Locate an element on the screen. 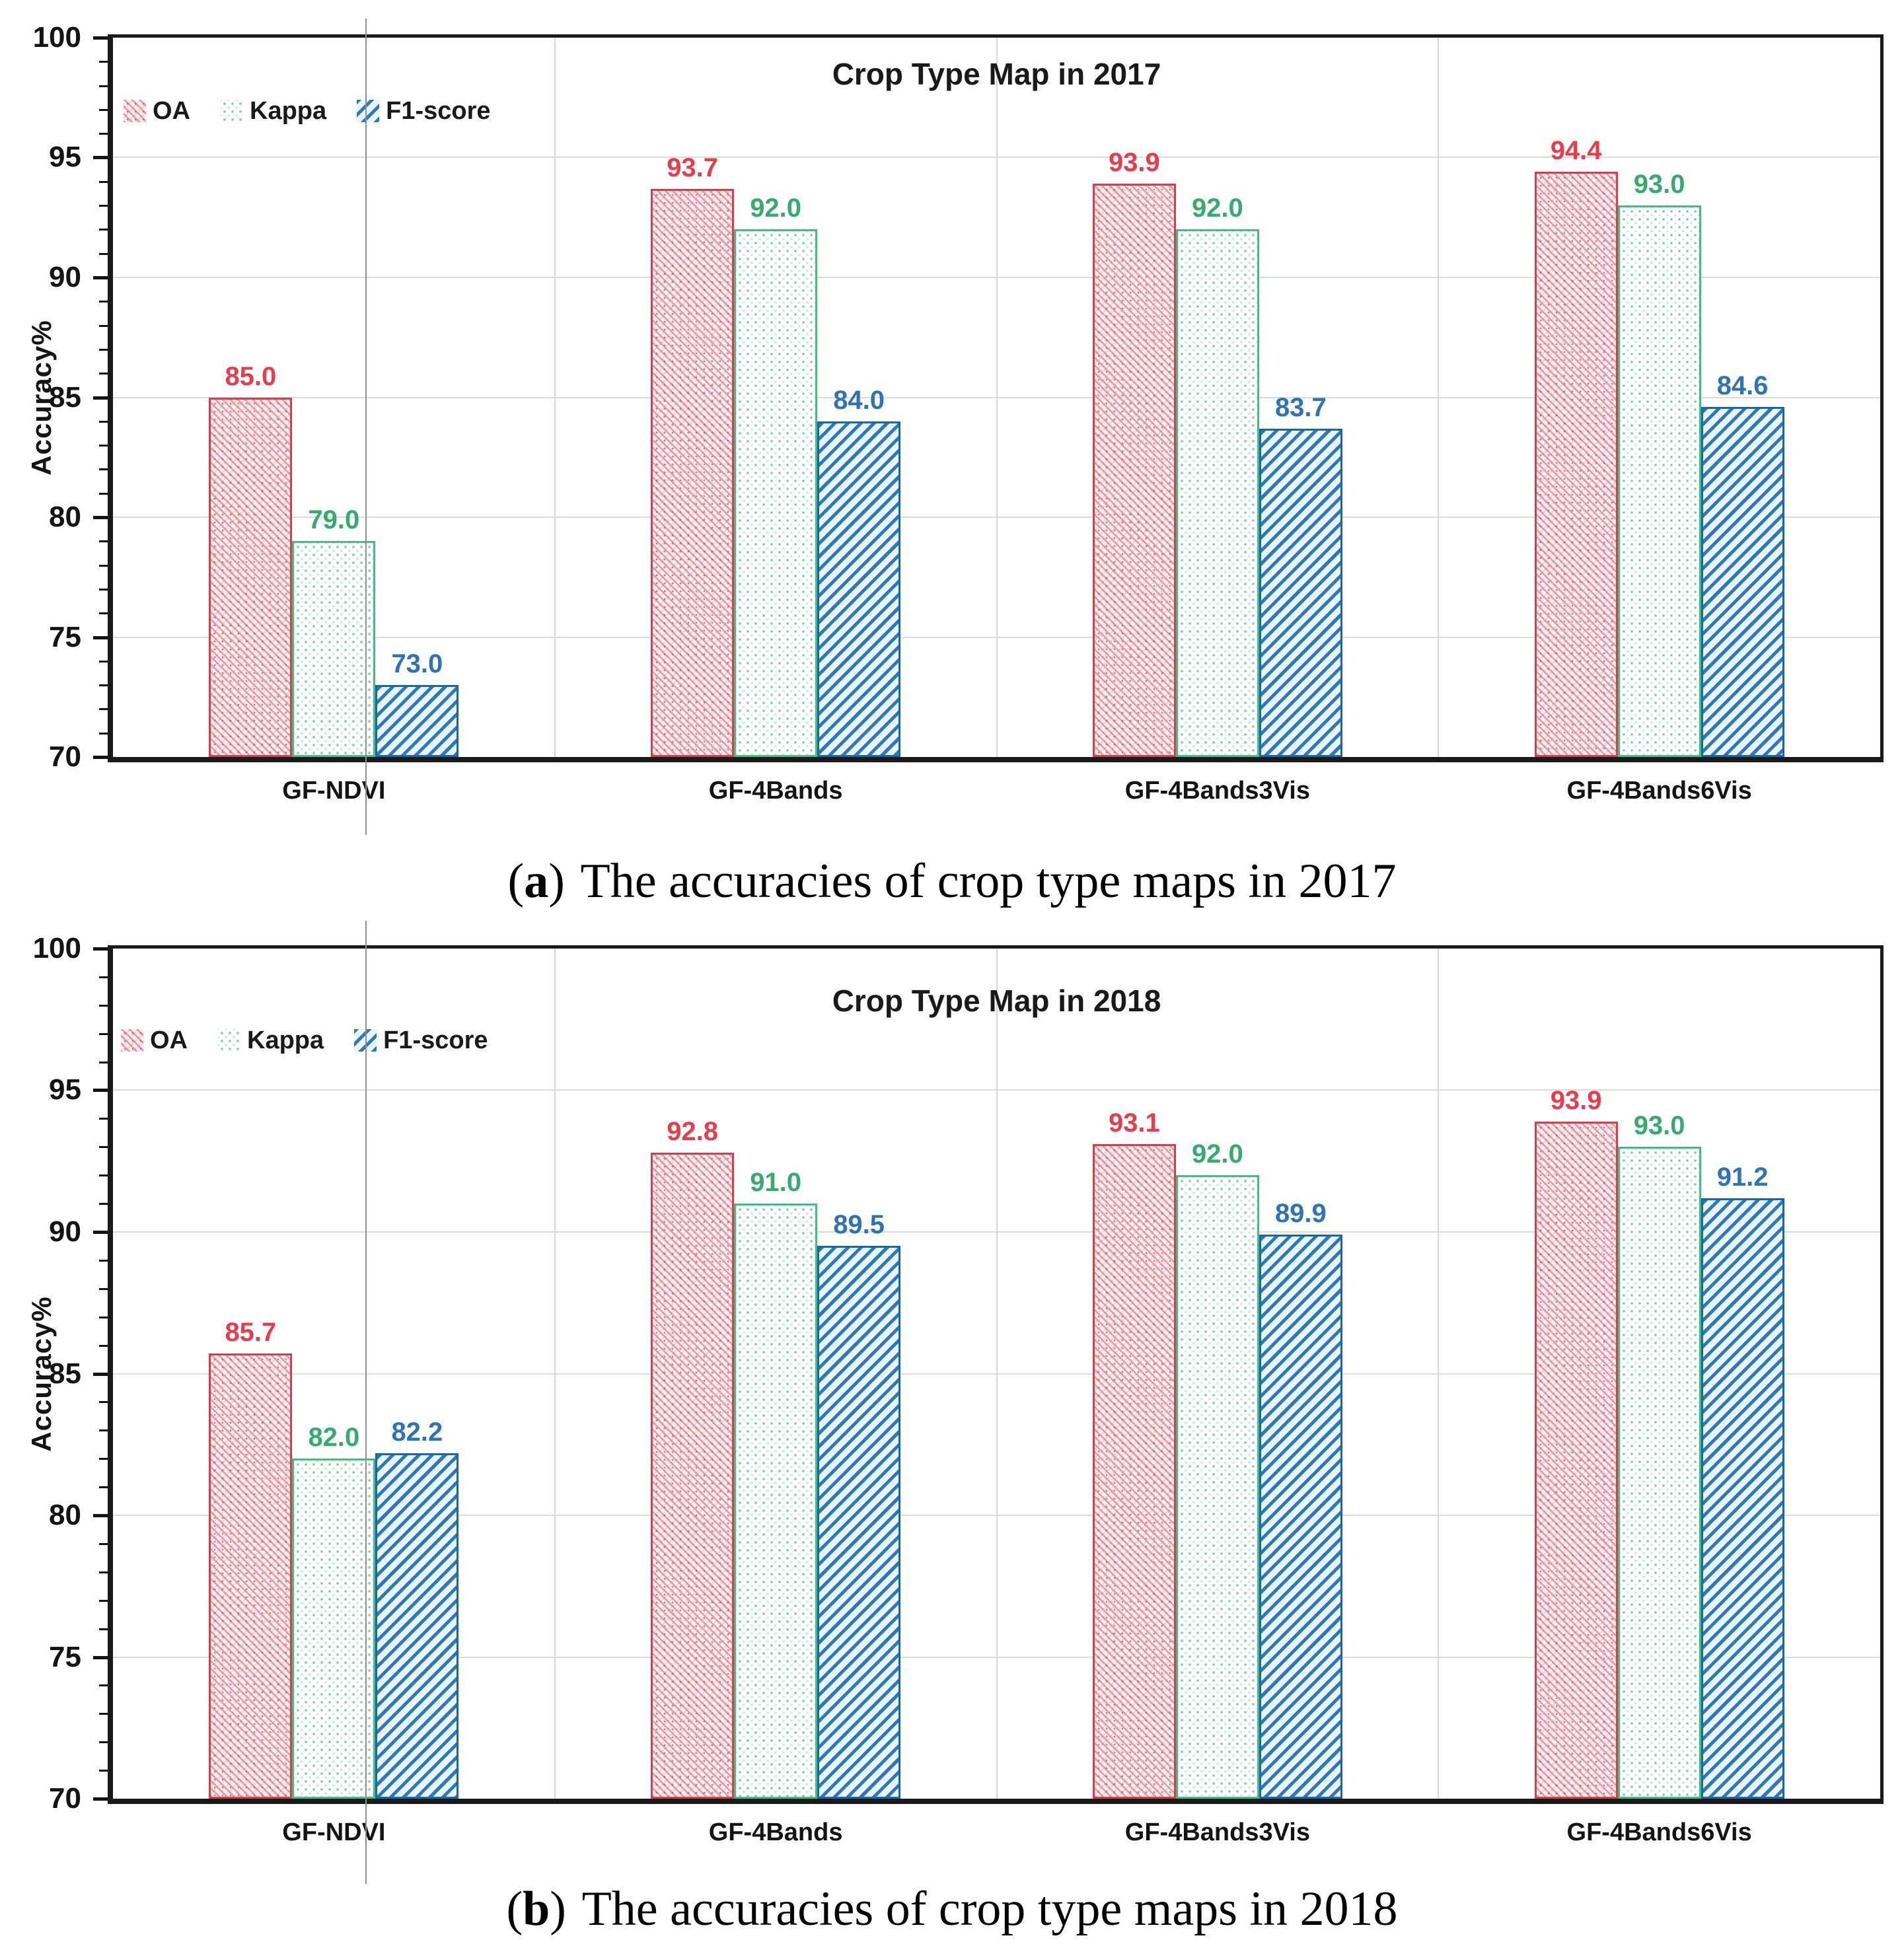 This screenshot has height=1946, width=1904. chart-title: Crop Type Map in 2017 is located at coordinates (996, 74).